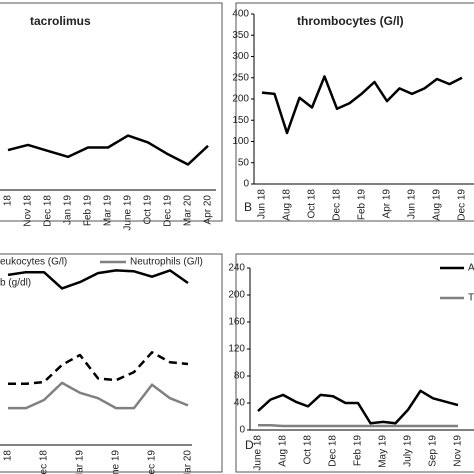 The image size is (474, 474). Describe the element at coordinates (240, 376) in the screenshot. I see `y-tick-label: 80` at that location.